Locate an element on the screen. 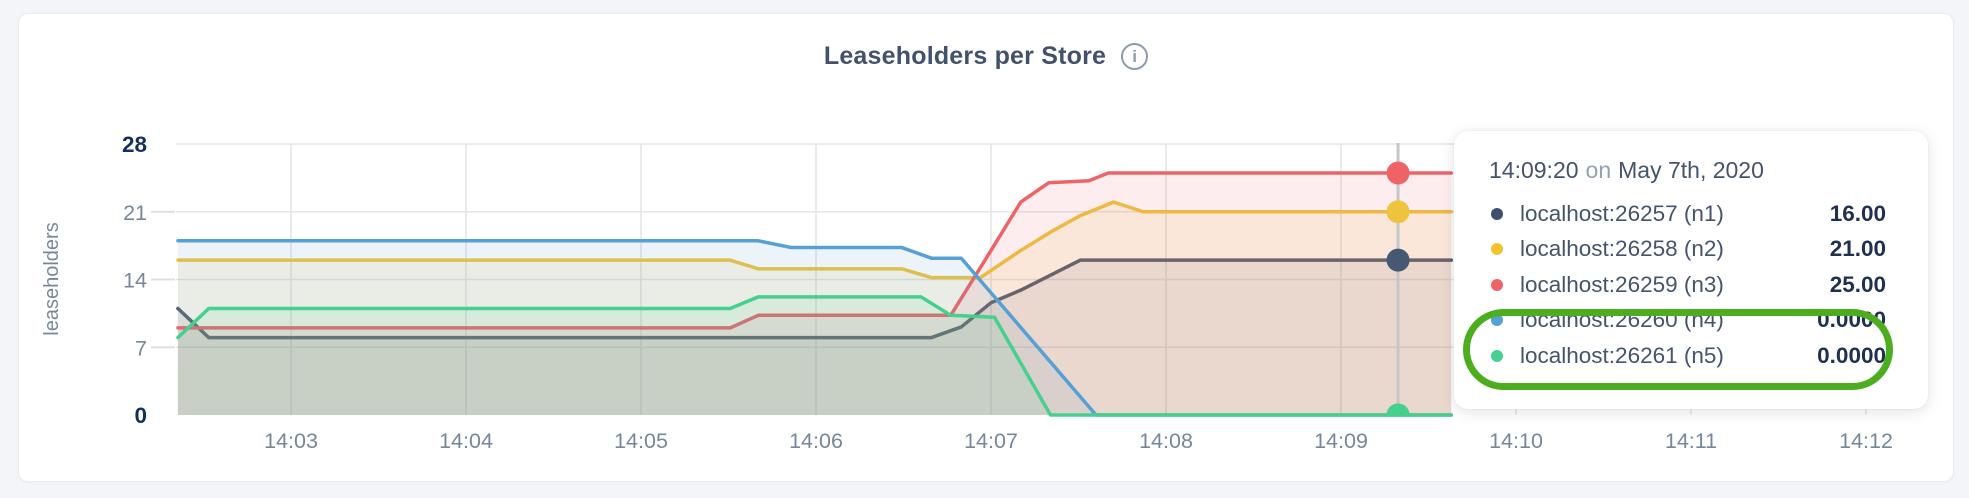  series-dot-n3-icon is located at coordinates (1497, 284).